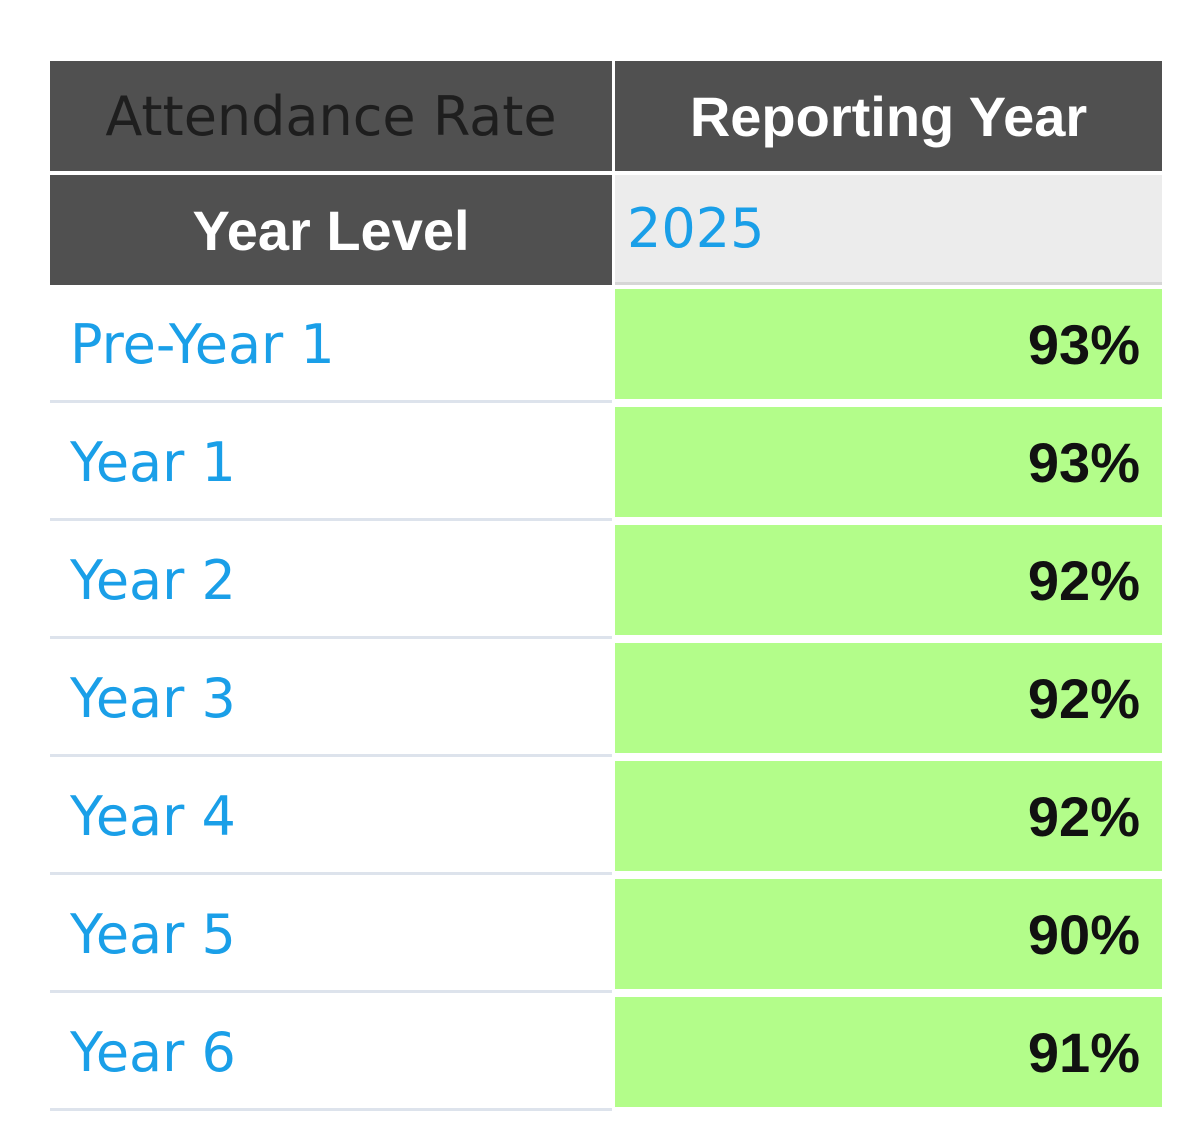 This screenshot has height=1132, width=1200. I want to click on level-cell: Year 3, so click(331, 700).